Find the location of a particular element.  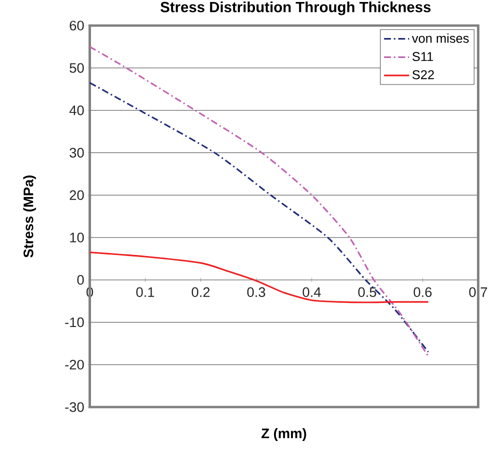

y-tick-label: 10 is located at coordinates (77, 237).